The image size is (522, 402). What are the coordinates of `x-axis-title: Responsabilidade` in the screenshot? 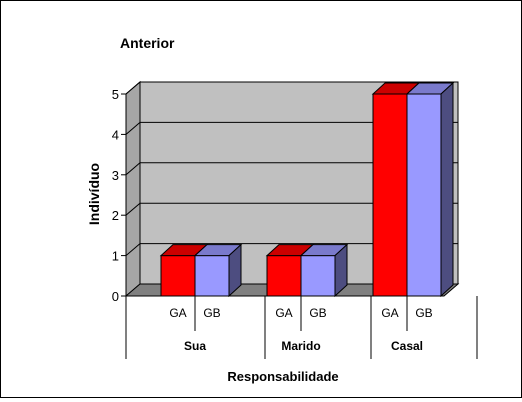 It's located at (282, 376).